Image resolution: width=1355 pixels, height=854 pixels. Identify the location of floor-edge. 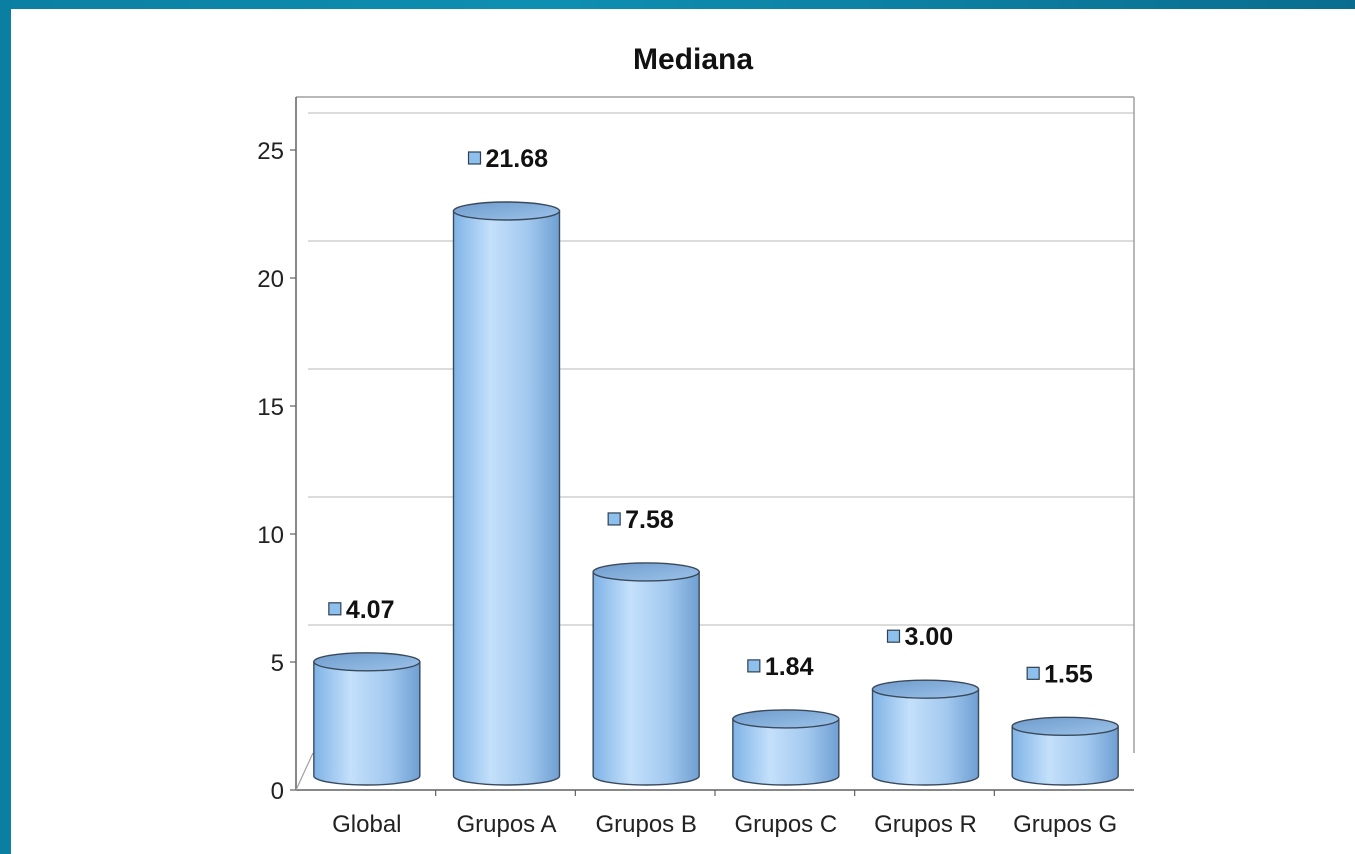
(304, 771).